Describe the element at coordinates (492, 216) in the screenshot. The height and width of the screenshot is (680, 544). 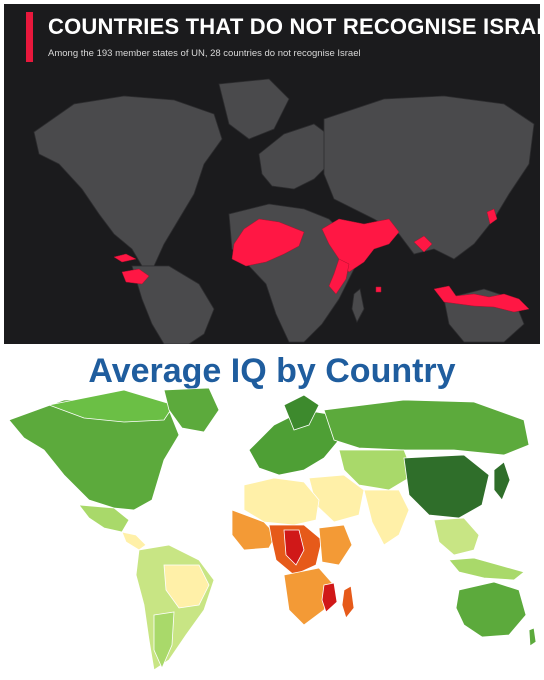
I see `north-korea-highlight` at that location.